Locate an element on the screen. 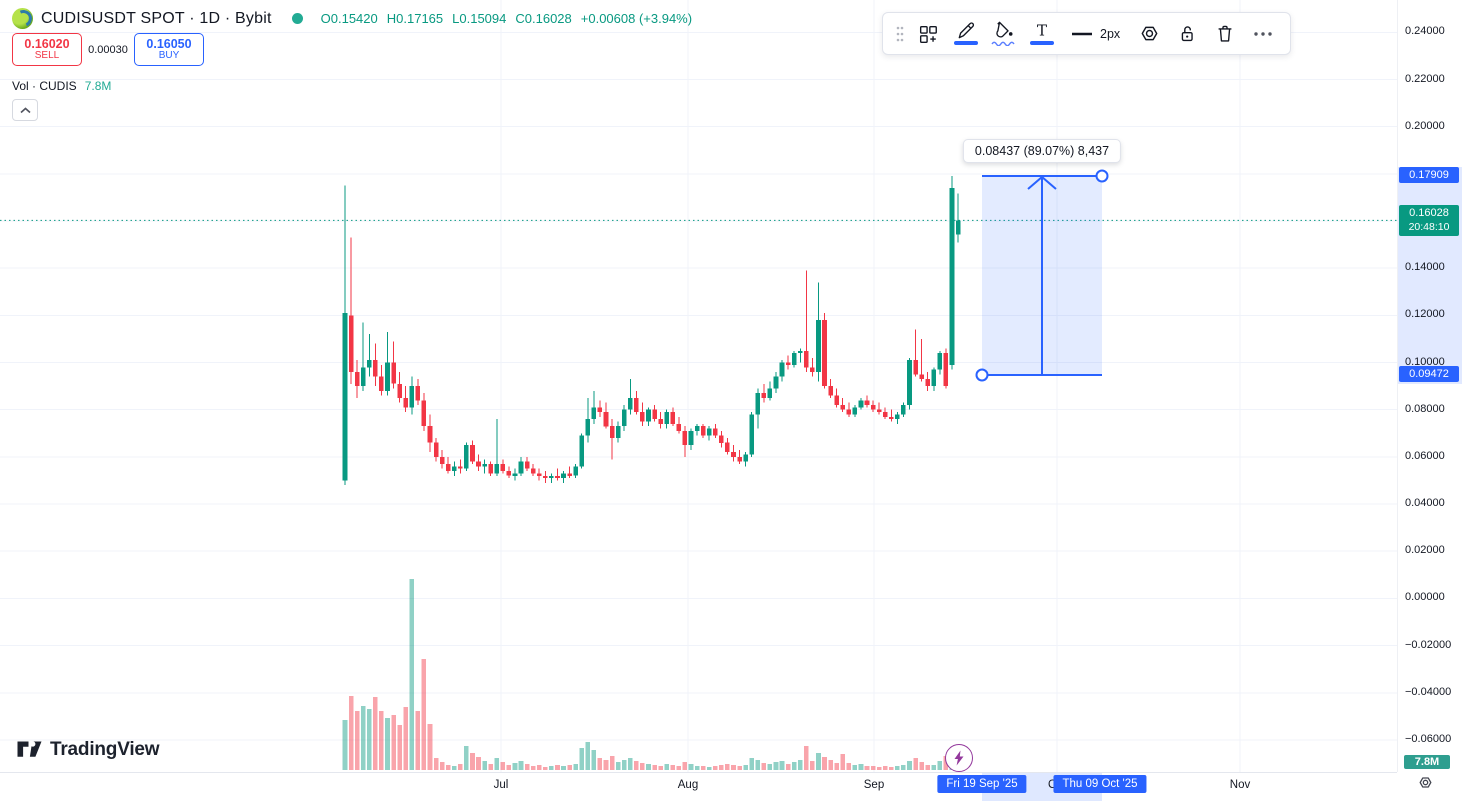  line-width-label: 2px is located at coordinates (1110, 33).